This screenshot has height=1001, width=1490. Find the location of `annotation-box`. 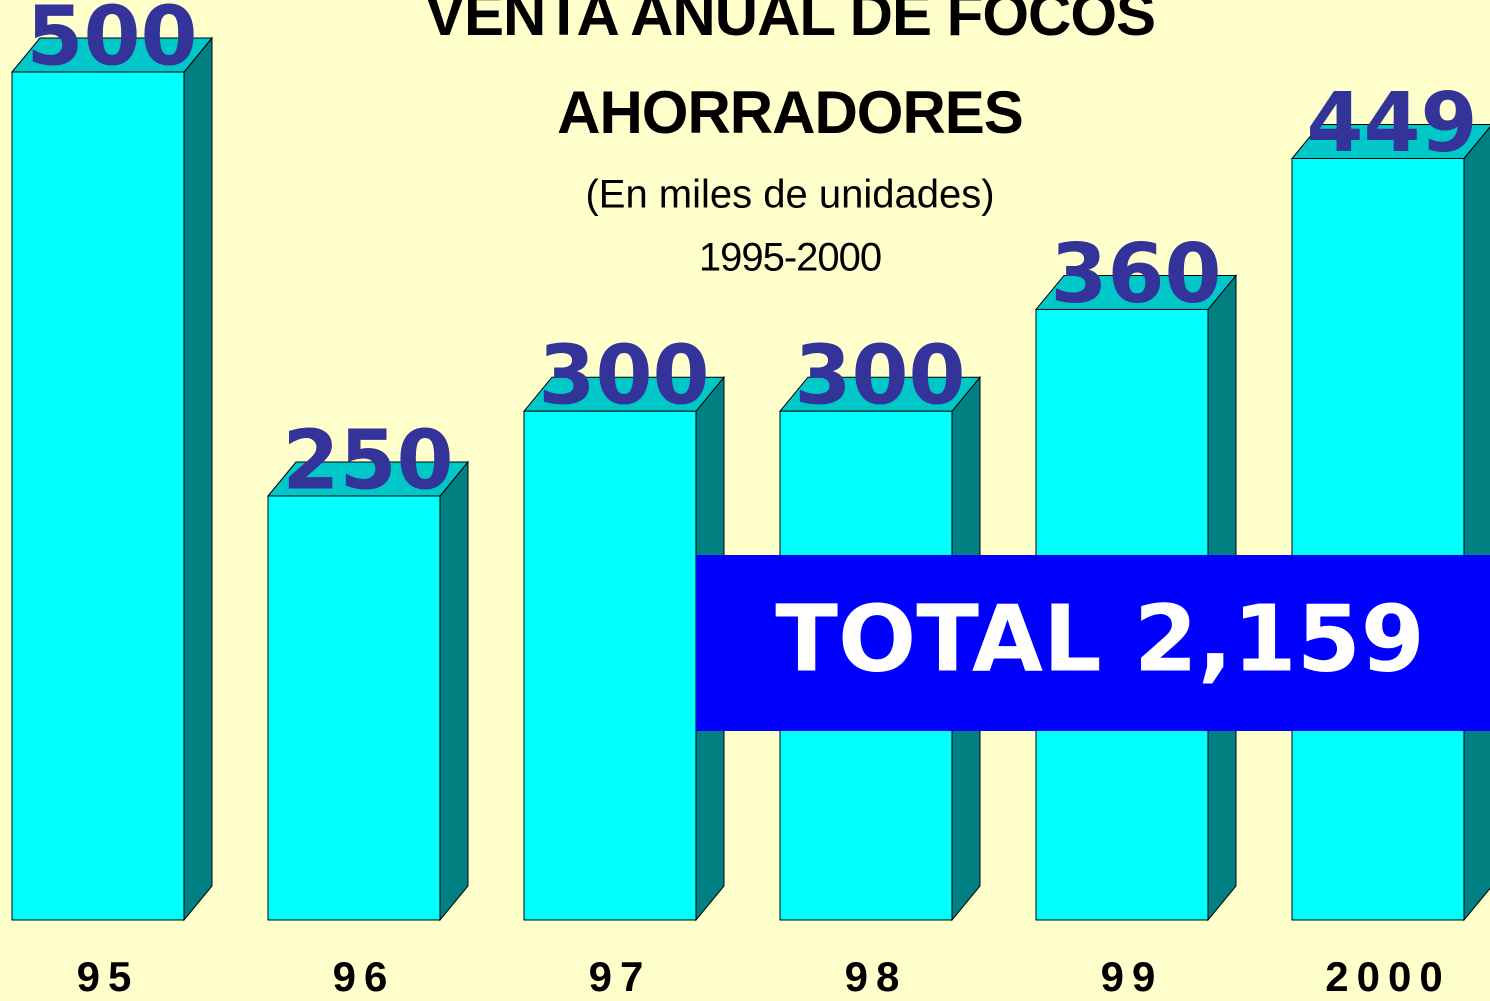

annotation-box is located at coordinates (1093, 643).